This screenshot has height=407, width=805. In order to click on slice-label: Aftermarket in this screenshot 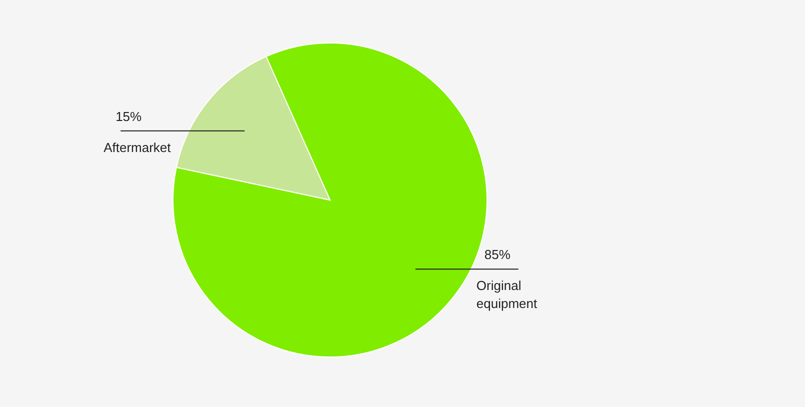, I will do `click(138, 147)`.